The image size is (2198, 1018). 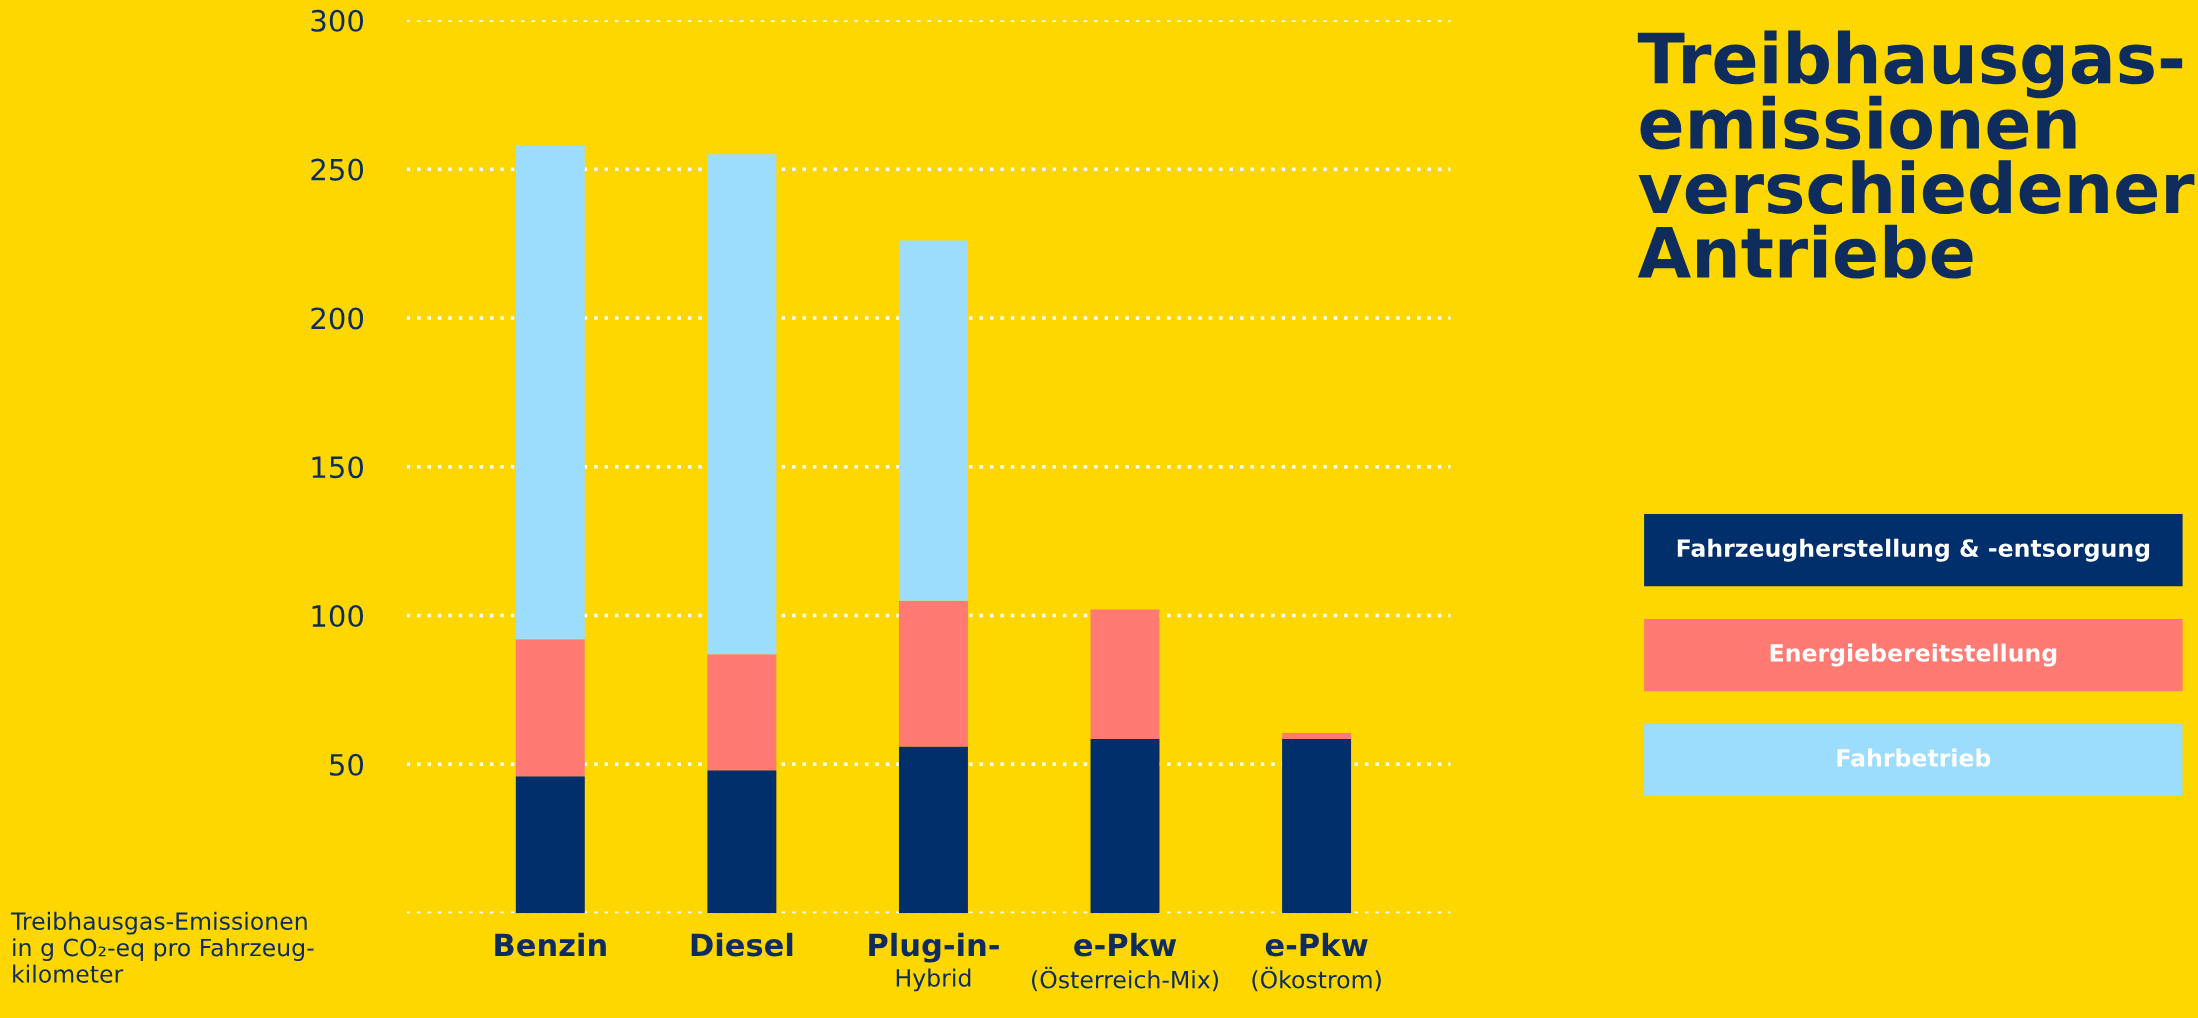 What do you see at coordinates (338, 467) in the screenshot?
I see `y-tick-label: 150` at bounding box center [338, 467].